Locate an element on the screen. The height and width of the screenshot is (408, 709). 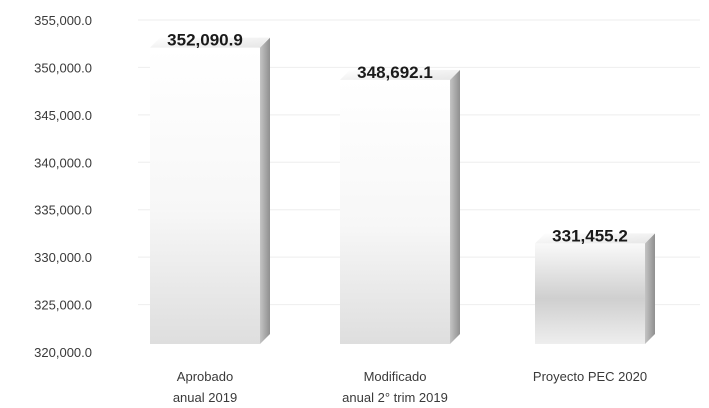
x-category-label: Modificado anual 2° trim 2019 is located at coordinates (395, 387).